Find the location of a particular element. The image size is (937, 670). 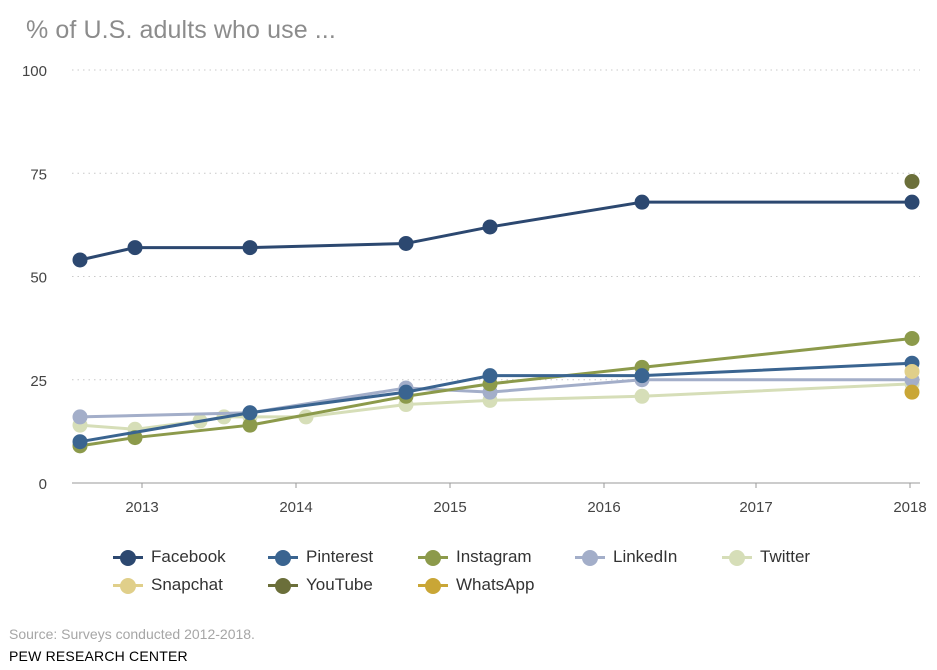

series-pinterest is located at coordinates (496, 402).